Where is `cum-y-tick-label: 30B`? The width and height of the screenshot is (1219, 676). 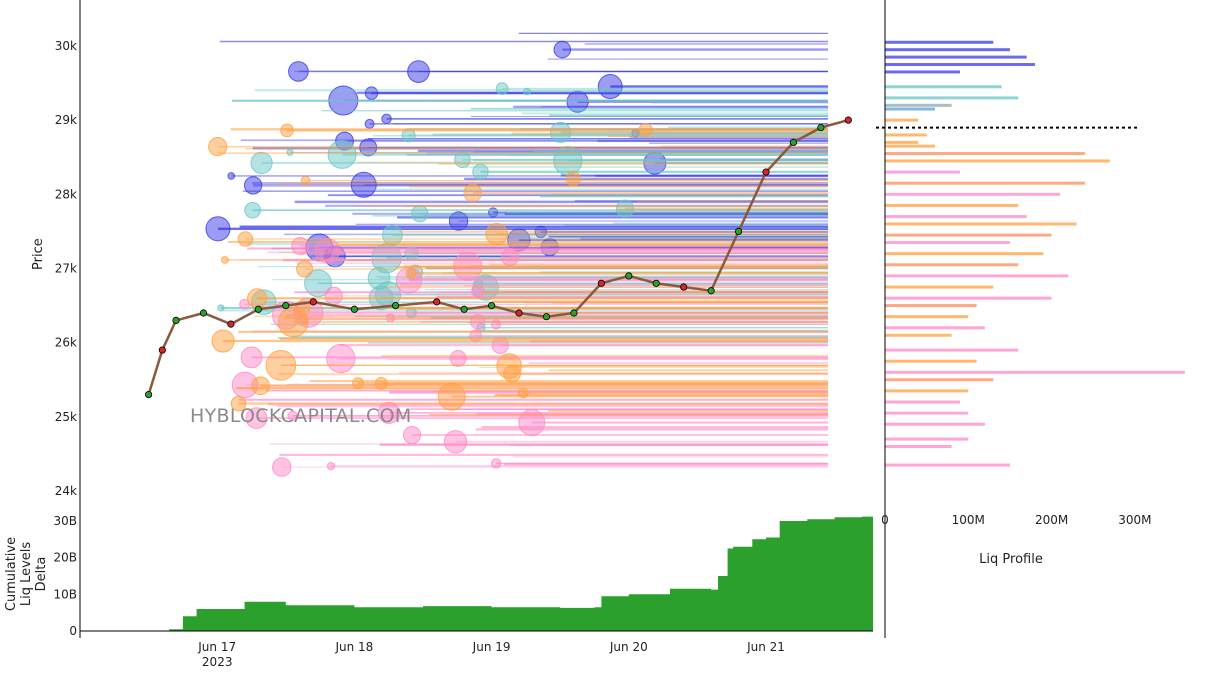 cum-y-tick-label: 30B is located at coordinates (65, 521).